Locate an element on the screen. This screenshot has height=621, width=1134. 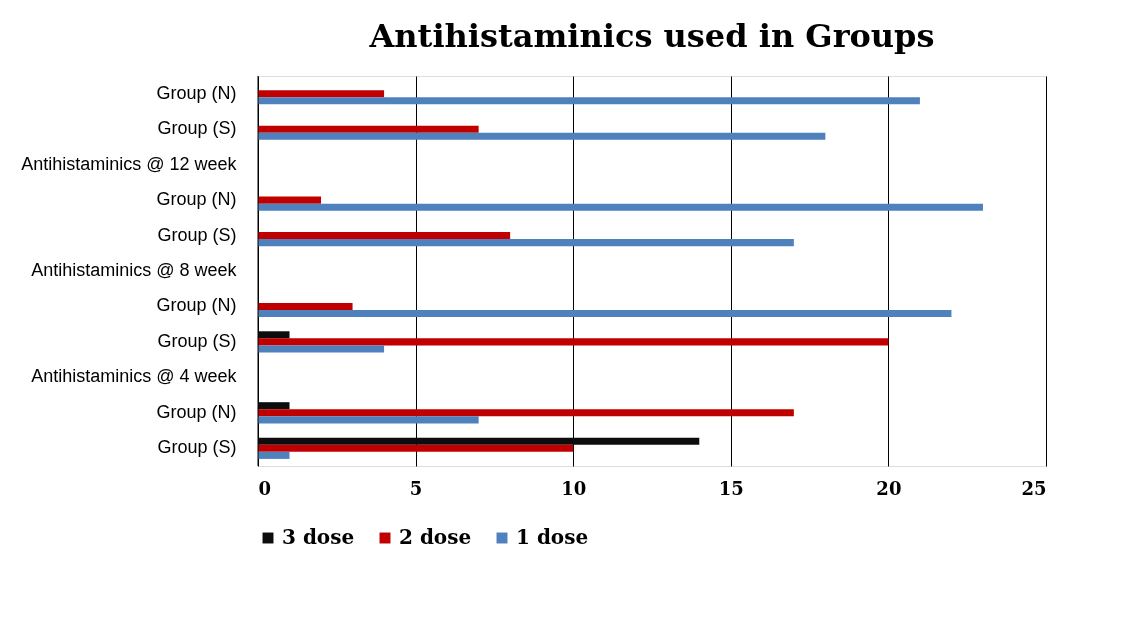
chart-title: Antihistaminics used in Groups is located at coordinates (651, 35).